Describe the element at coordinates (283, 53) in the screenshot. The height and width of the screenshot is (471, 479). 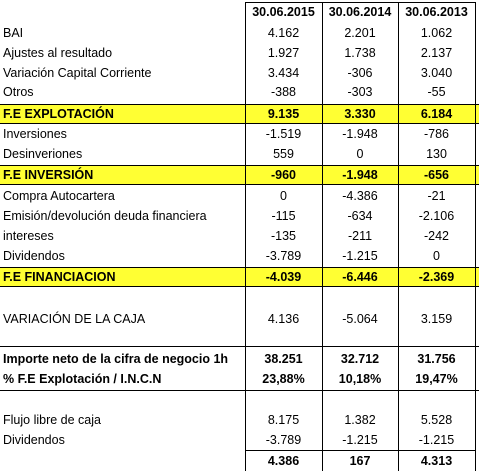
I see `value-2015: 1.927` at that location.